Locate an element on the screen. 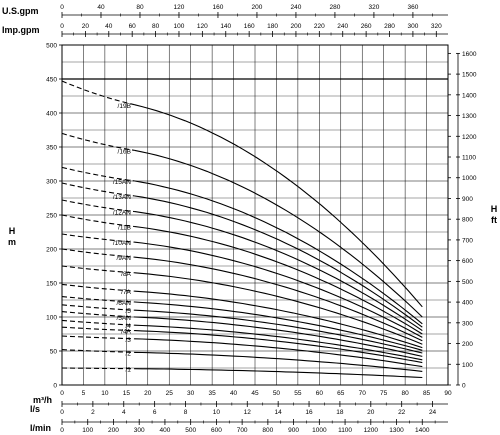 This screenshot has height=435, width=500. x-tick-label: 0 is located at coordinates (62, 393).